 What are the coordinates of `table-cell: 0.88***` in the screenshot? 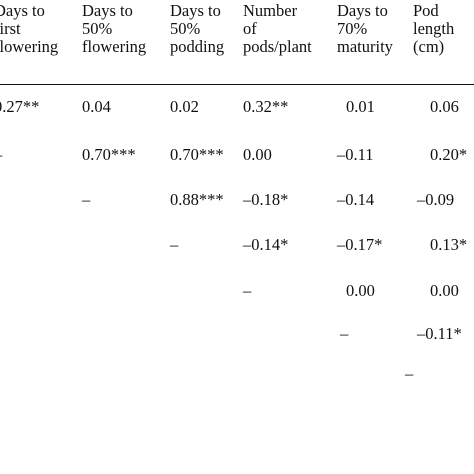 It's located at (197, 199).